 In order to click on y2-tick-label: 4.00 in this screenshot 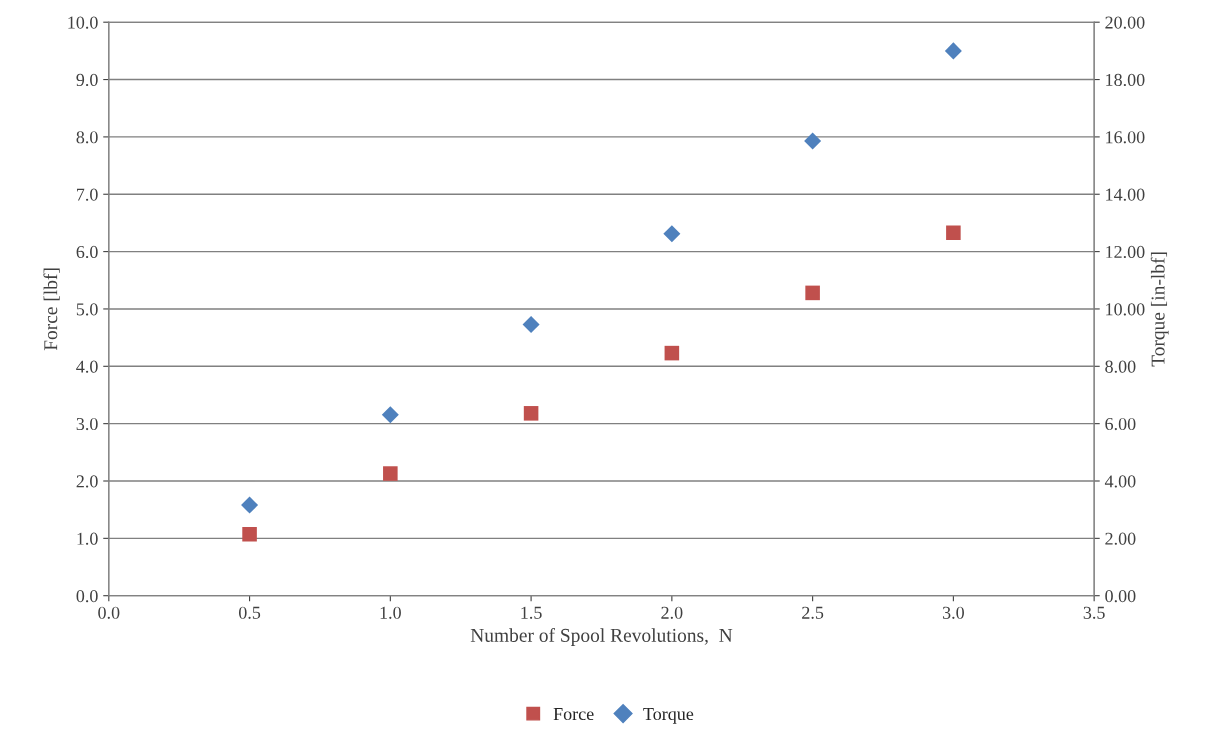, I will do `click(1120, 481)`.